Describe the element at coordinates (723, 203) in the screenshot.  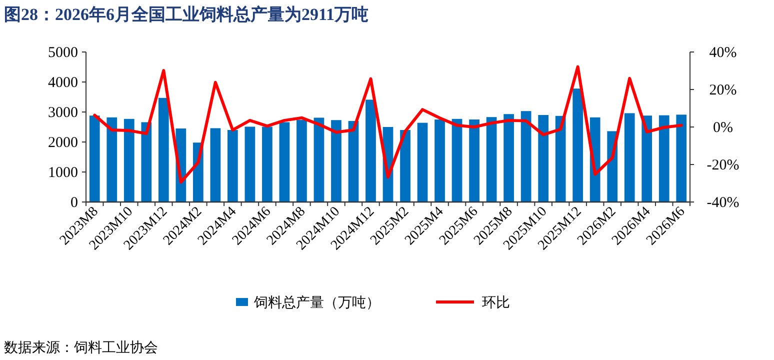
I see `y2-tick-label: -40%` at that location.